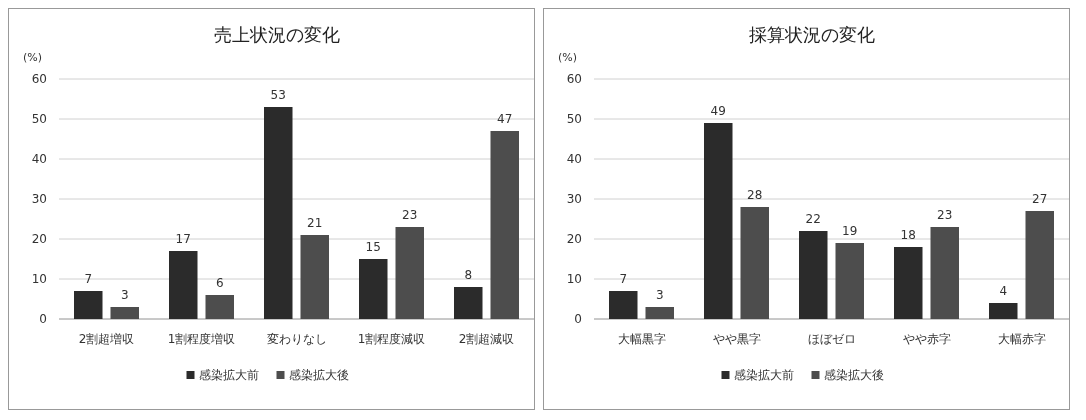  What do you see at coordinates (718, 111) in the screenshot?
I see `data-label: 49` at bounding box center [718, 111].